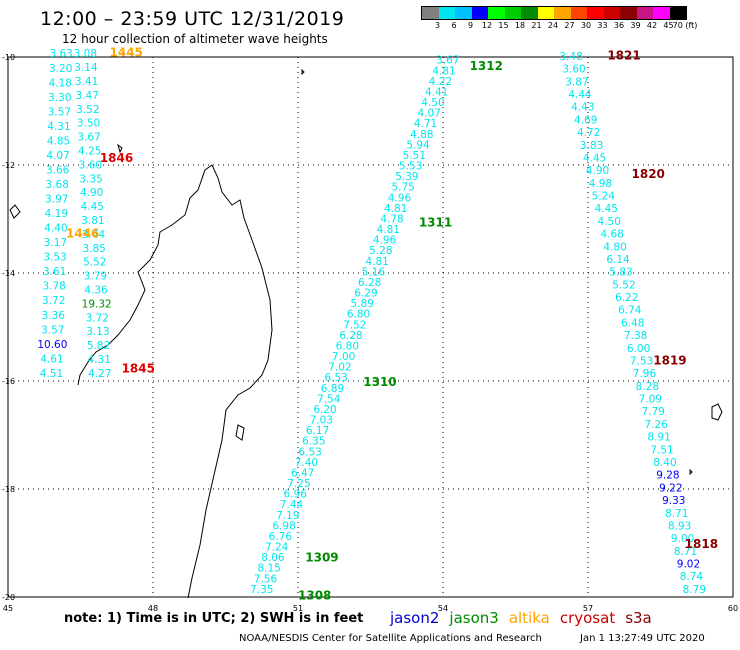  Describe the element at coordinates (630, 311) in the screenshot. I see `wave-height-value: 6.74` at that location.